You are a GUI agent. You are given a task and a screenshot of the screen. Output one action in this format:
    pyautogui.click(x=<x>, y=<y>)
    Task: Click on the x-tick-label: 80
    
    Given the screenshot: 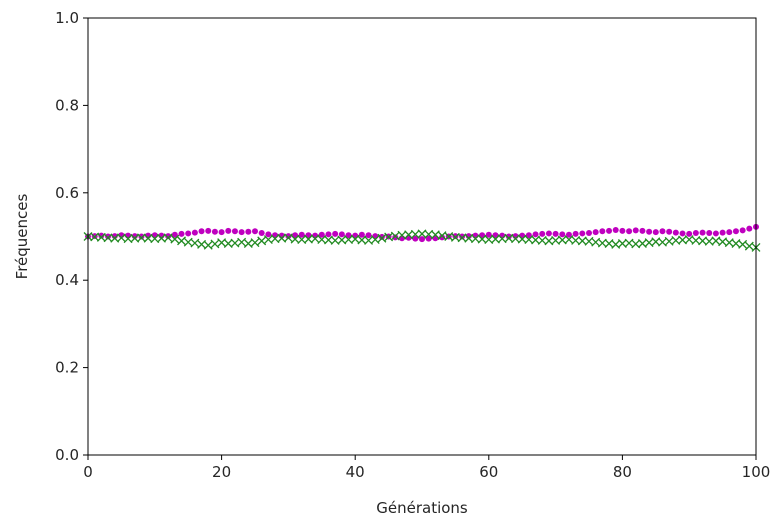 What is the action you would take?
    pyautogui.click(x=622, y=472)
    